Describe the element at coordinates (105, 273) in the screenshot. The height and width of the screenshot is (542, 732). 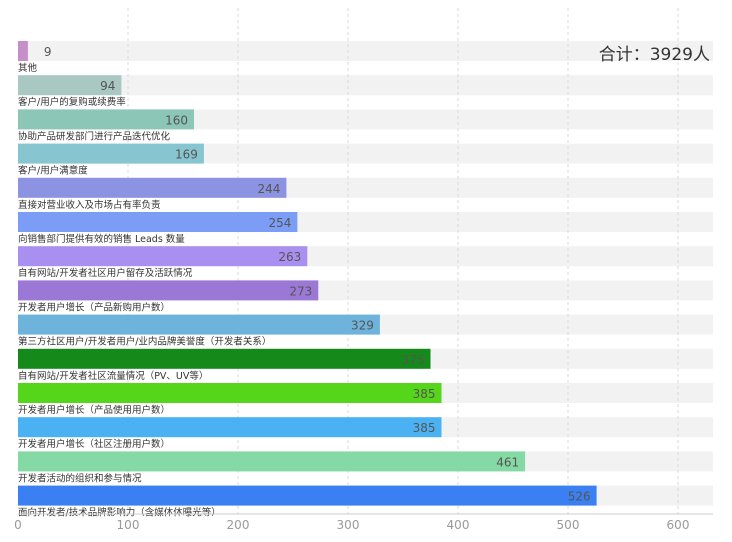
I see `category-label: 自有网站/开发者社区用户留存及活跃情况` at that location.